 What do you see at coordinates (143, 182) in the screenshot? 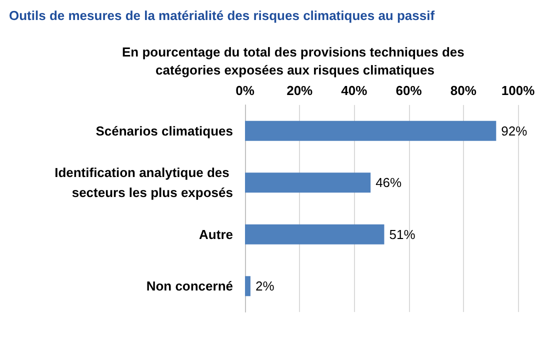
I see `y-tick-label: Identification analytique des secteurs les plus exposés` at bounding box center [143, 182].